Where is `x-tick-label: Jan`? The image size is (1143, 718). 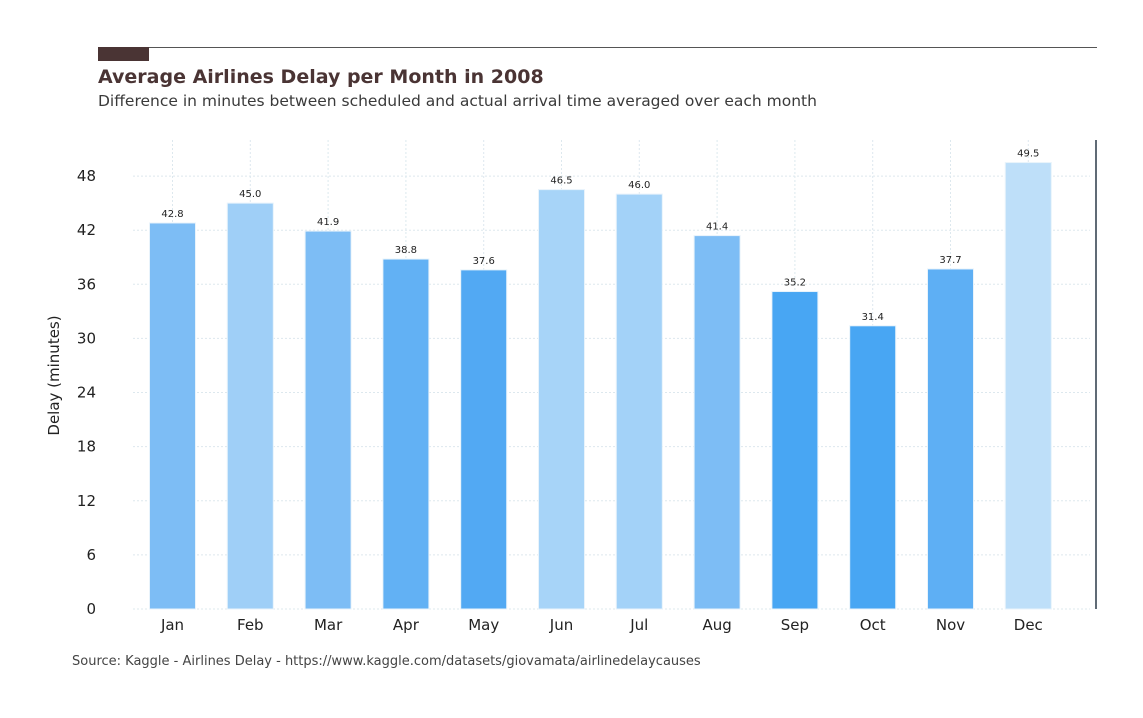 x-tick-label: Jan is located at coordinates (172, 625).